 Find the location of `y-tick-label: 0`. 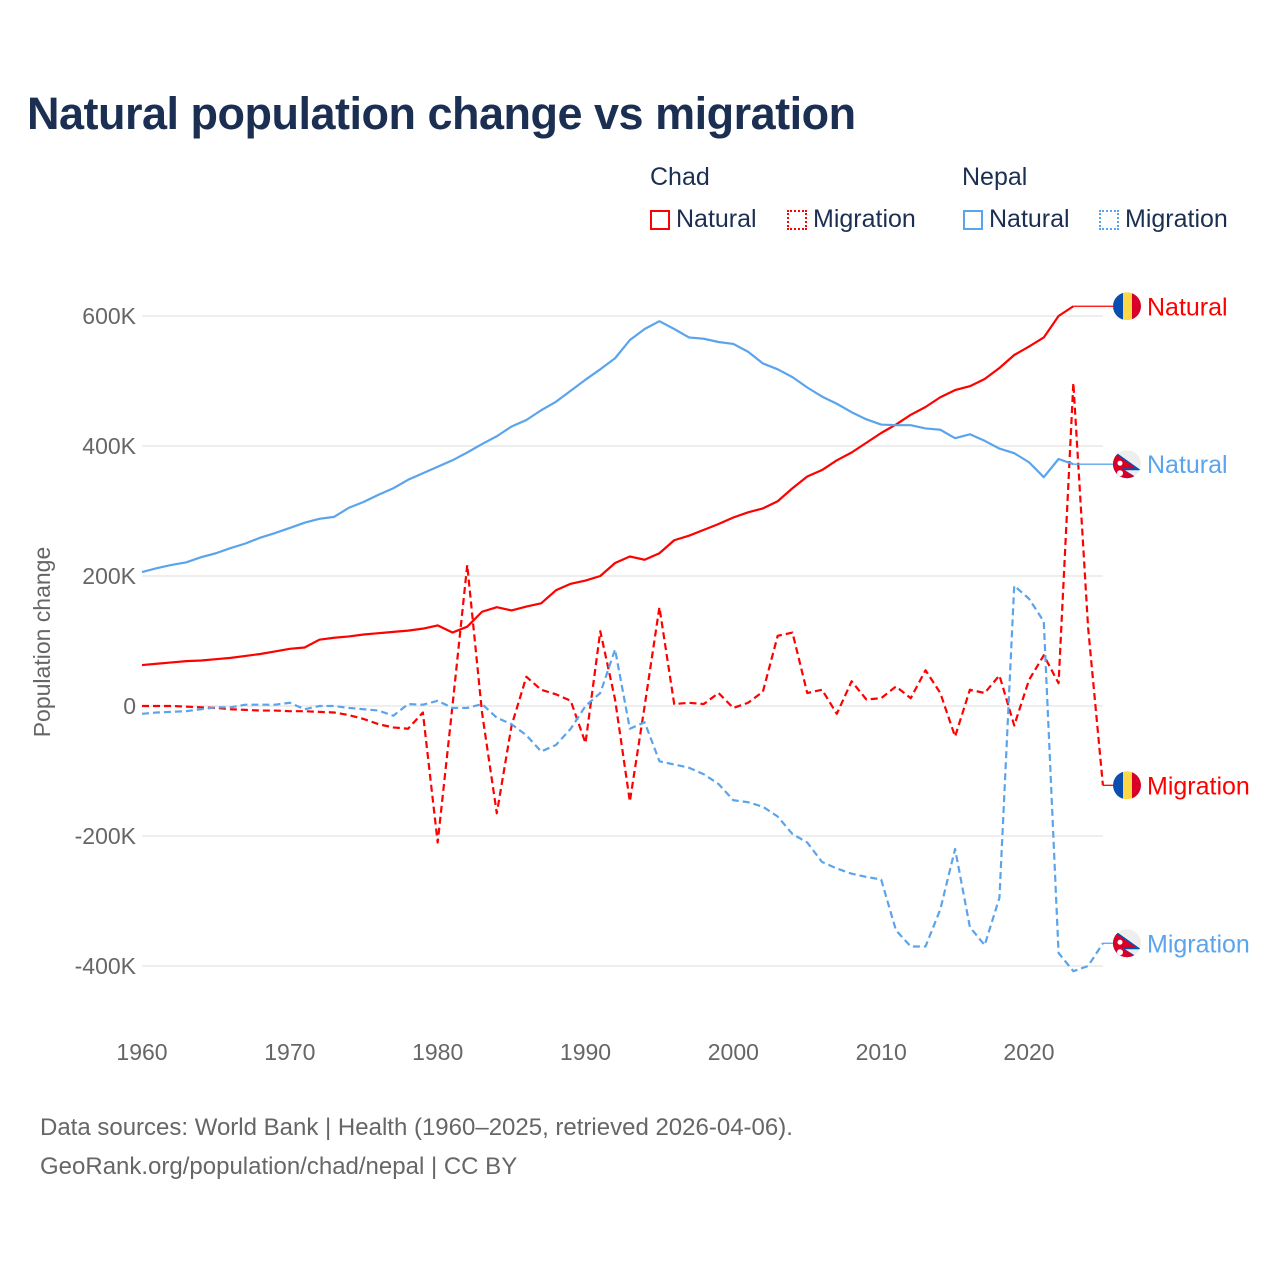

y-tick-label: 0 is located at coordinates (129, 706).